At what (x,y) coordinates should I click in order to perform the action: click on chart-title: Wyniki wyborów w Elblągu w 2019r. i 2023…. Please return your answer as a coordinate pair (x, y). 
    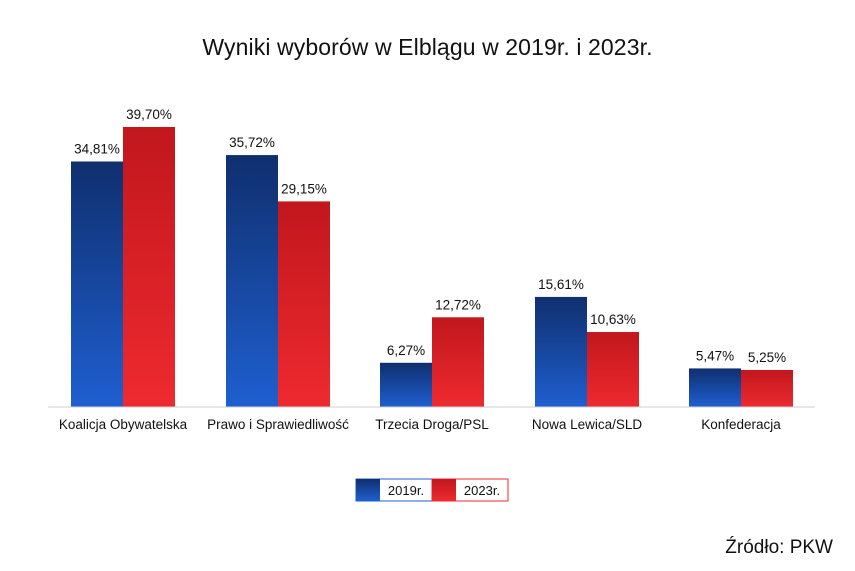
    Looking at the image, I should click on (427, 47).